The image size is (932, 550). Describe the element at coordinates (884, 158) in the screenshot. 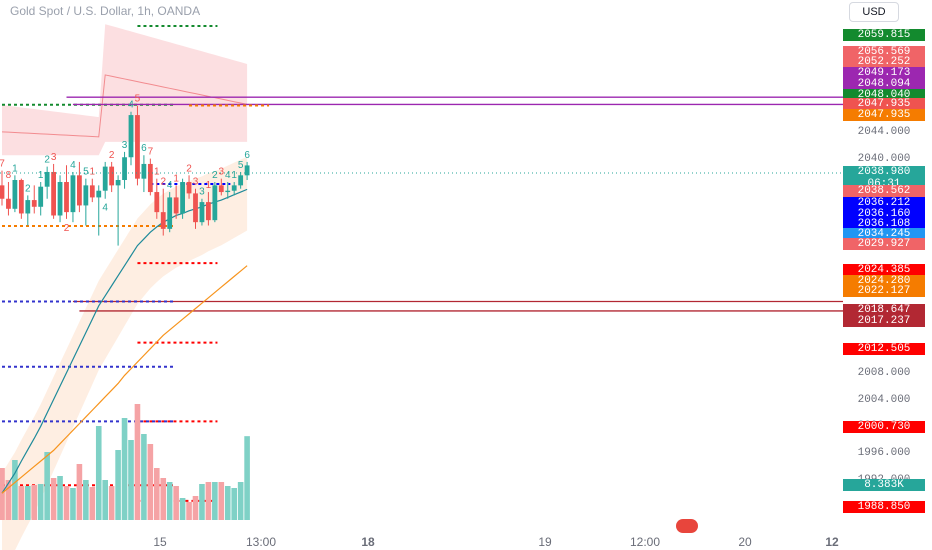

I see `price-tick: 2040.000` at that location.